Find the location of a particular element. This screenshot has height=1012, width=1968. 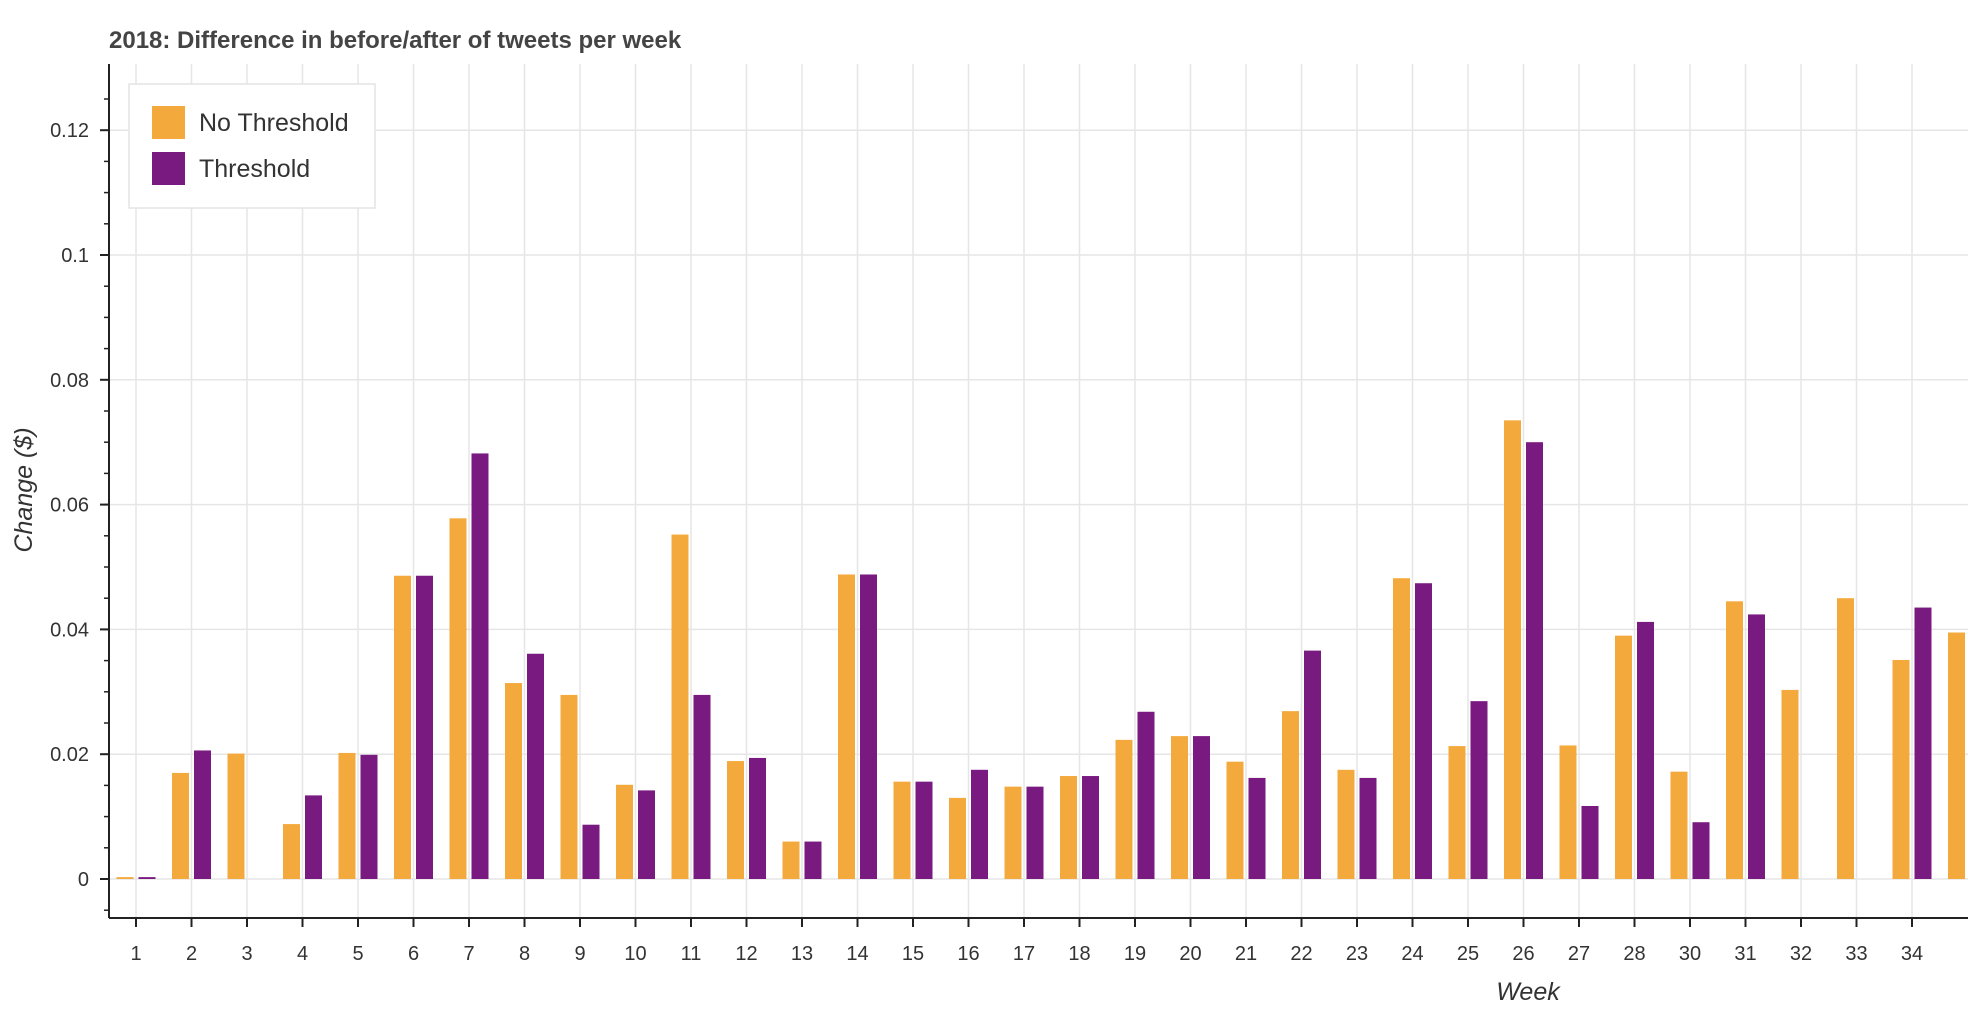

x-tick-label-18: 18 is located at coordinates (1079, 954).